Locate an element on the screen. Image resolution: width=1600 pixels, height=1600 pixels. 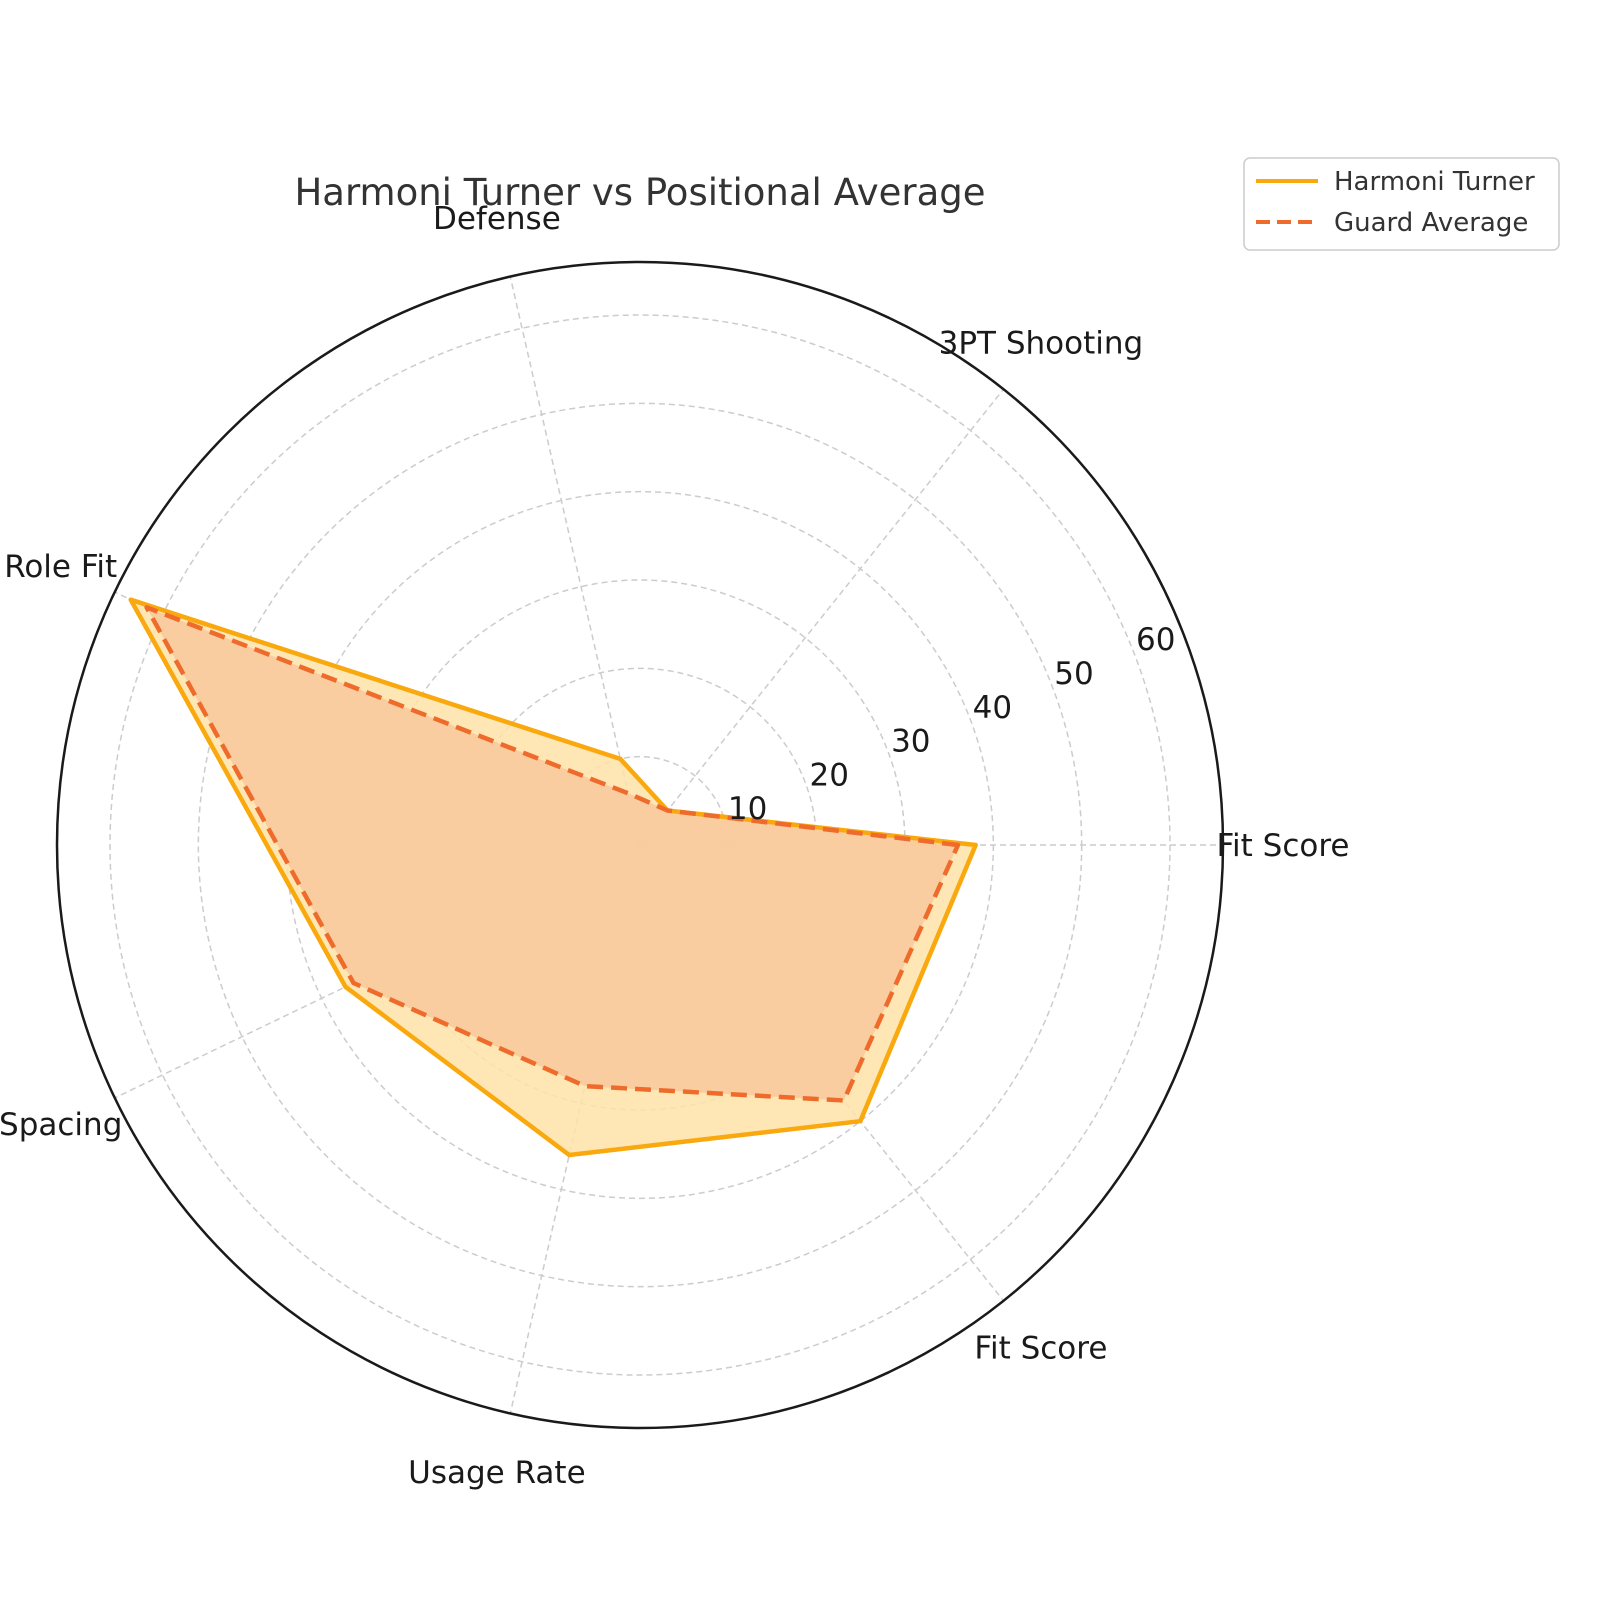
legend-frame is located at coordinates (1401, 204).